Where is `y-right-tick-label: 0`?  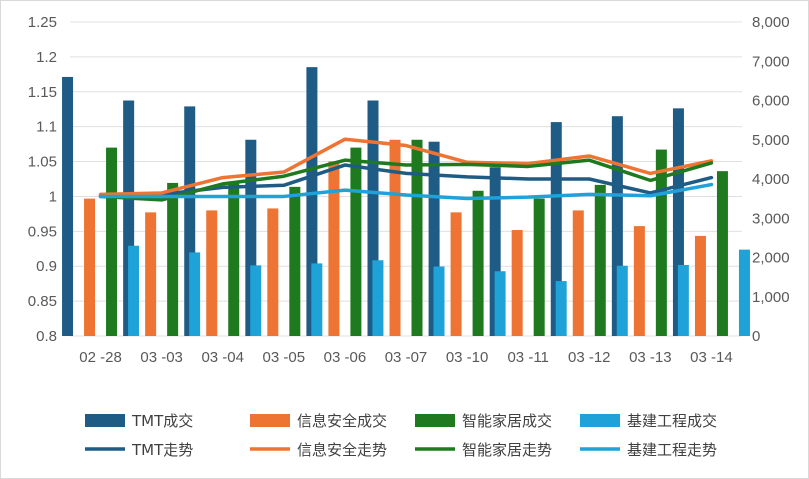
y-right-tick-label: 0 is located at coordinates (756, 336).